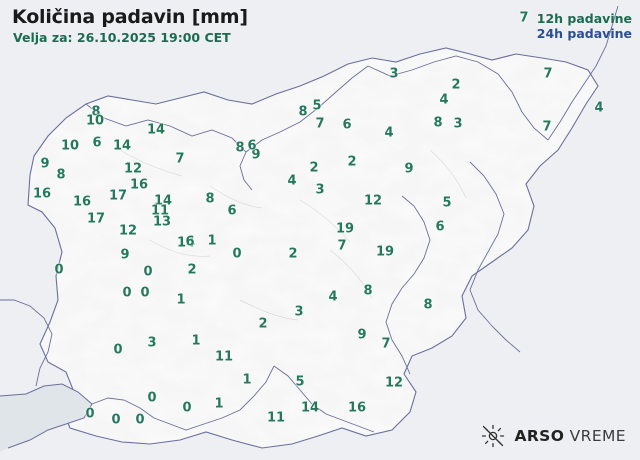 The height and width of the screenshot is (460, 640). I want to click on arso-bold: ARSO, so click(539, 436).